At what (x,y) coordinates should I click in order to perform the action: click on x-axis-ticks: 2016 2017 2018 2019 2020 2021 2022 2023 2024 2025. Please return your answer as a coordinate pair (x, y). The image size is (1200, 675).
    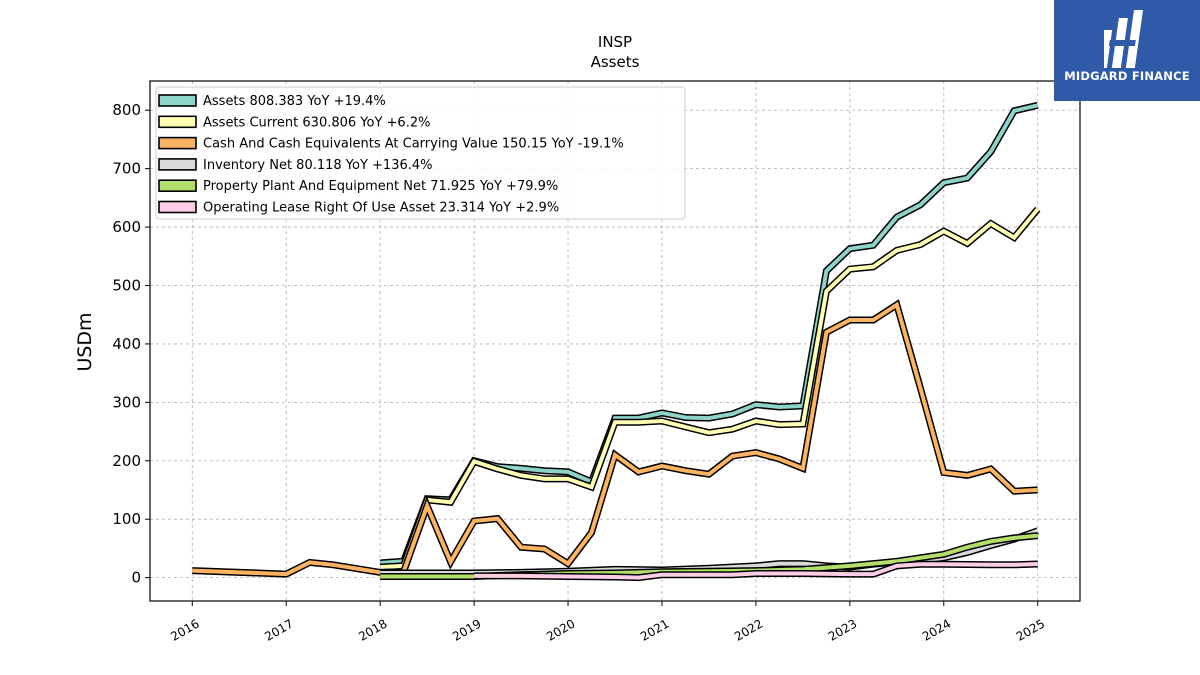
    Looking at the image, I should click on (607, 622).